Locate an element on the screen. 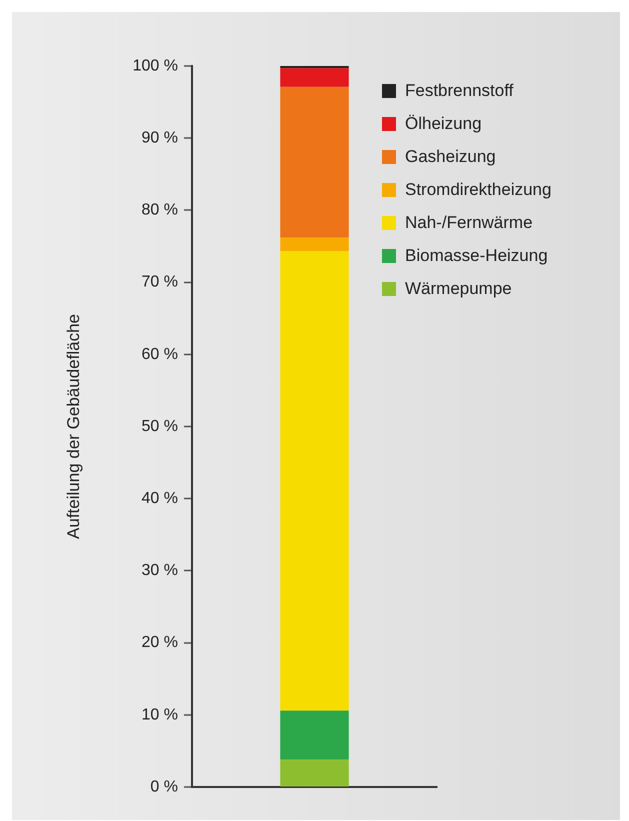  legend-label: Wärmepumpe is located at coordinates (458, 288).